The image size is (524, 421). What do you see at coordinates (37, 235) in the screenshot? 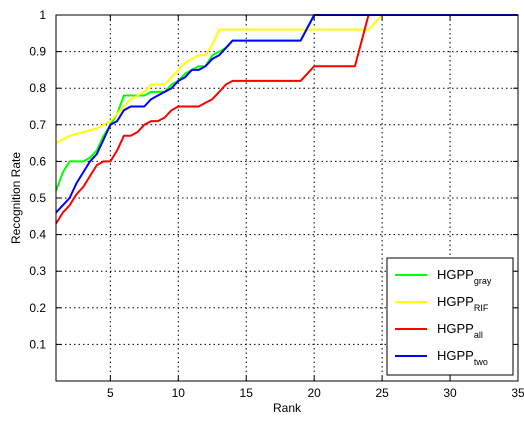
I see `y-tick-label: 0.4` at bounding box center [37, 235].